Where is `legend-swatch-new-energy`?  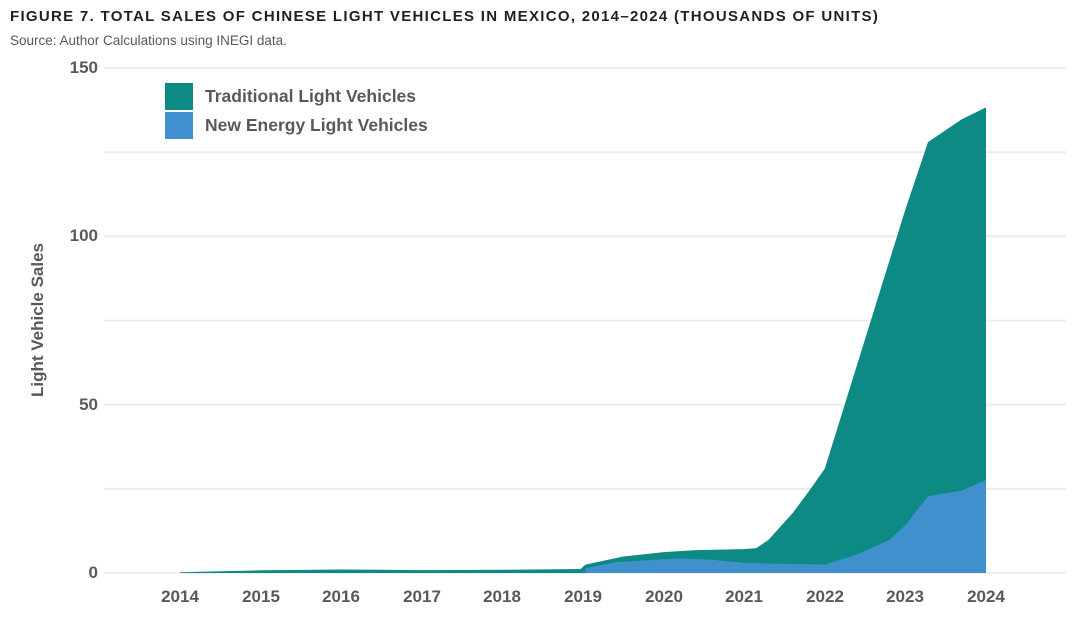
legend-swatch-new-energy is located at coordinates (179, 125).